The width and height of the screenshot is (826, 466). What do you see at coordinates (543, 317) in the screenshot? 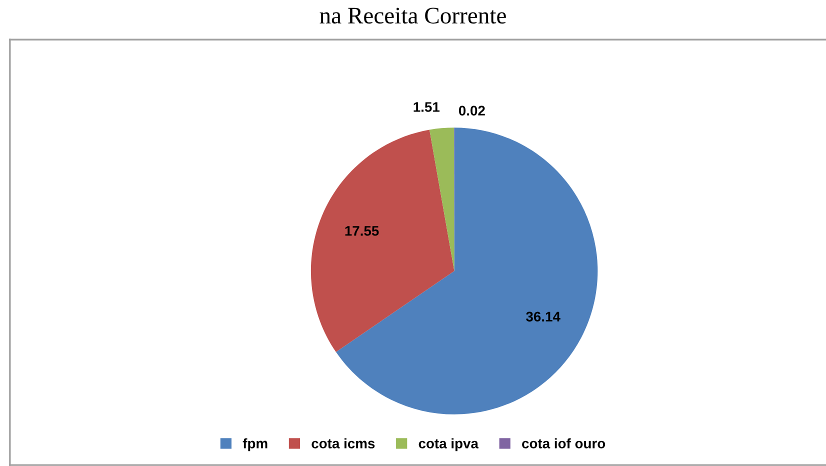
I see `data-label: 36.14` at bounding box center [543, 317].